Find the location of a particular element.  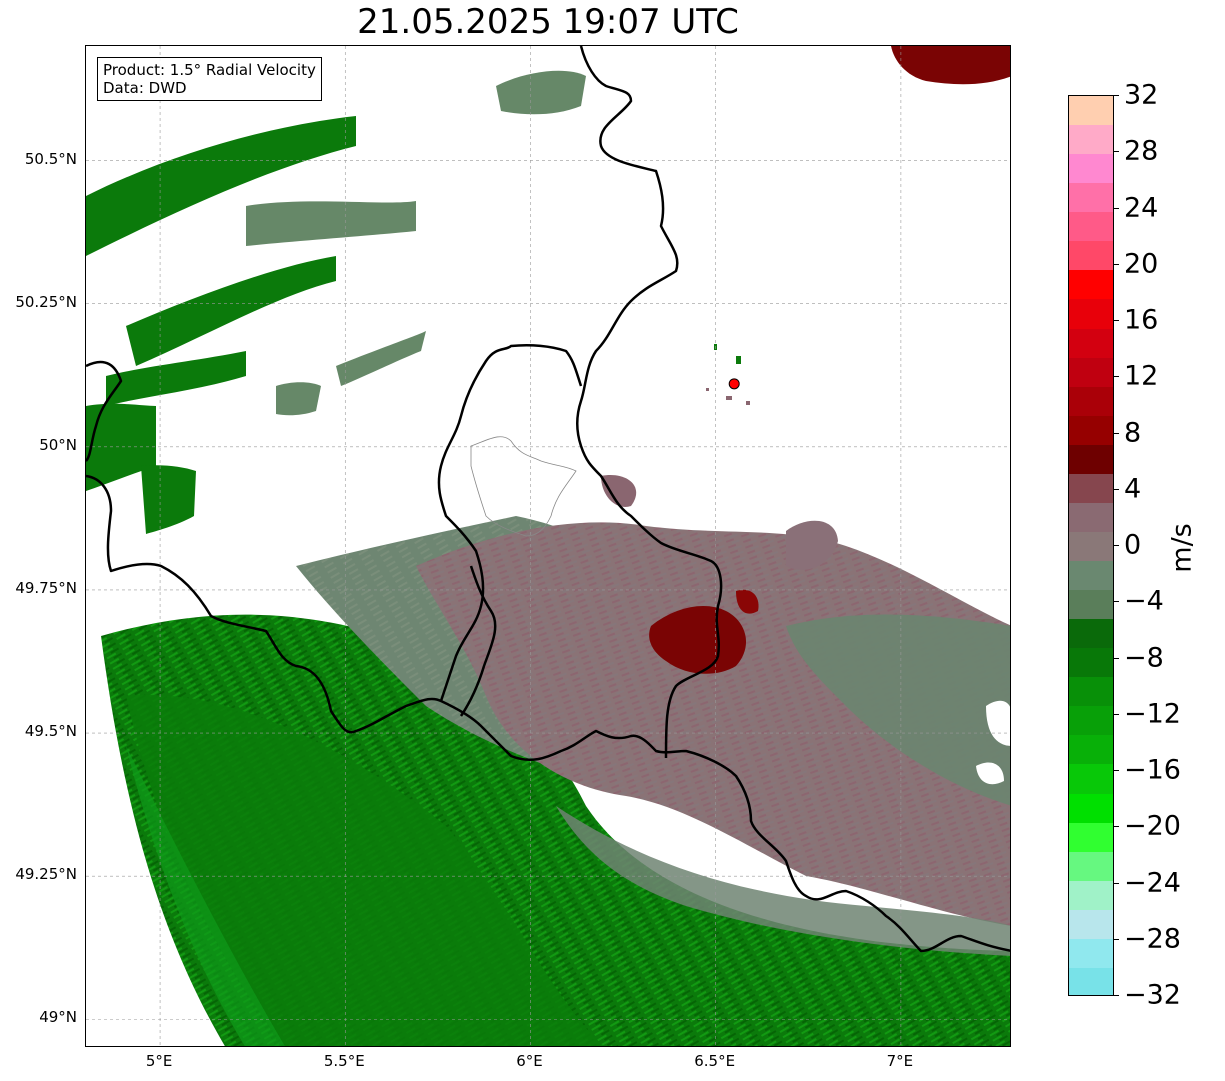

colorbar-tick-label: −8 is located at coordinates (1144, 657).